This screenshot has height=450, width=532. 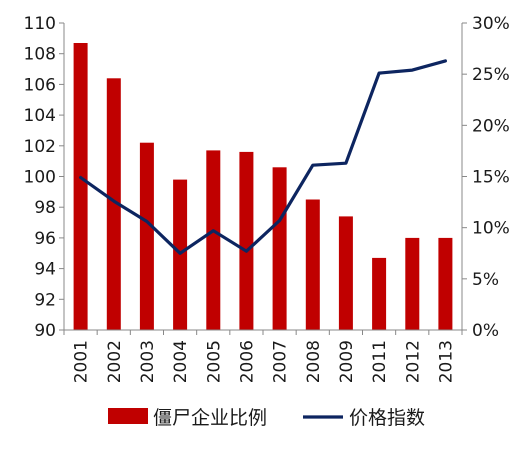 I want to click on right-tick-label-20%: 20%, so click(x=491, y=126).